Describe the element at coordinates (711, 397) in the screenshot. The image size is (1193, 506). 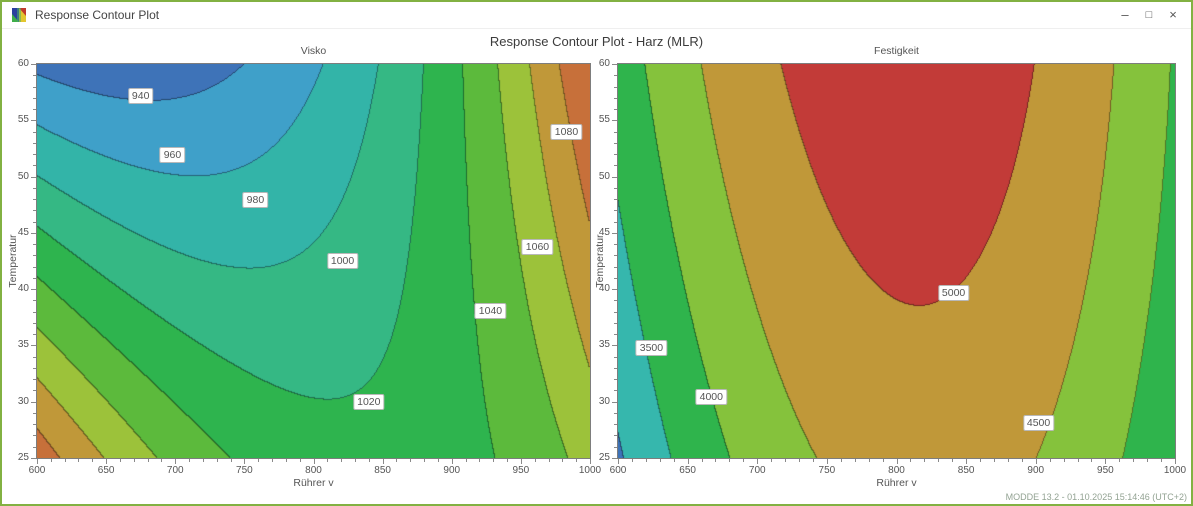
I see `contour-line-label: 4000` at that location.